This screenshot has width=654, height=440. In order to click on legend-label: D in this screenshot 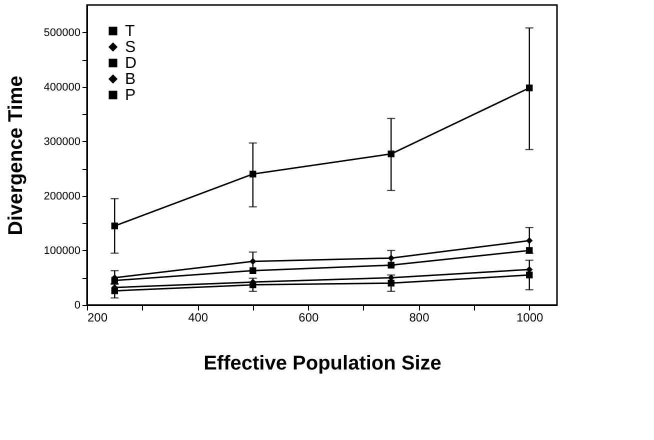, I will do `click(131, 63)`.